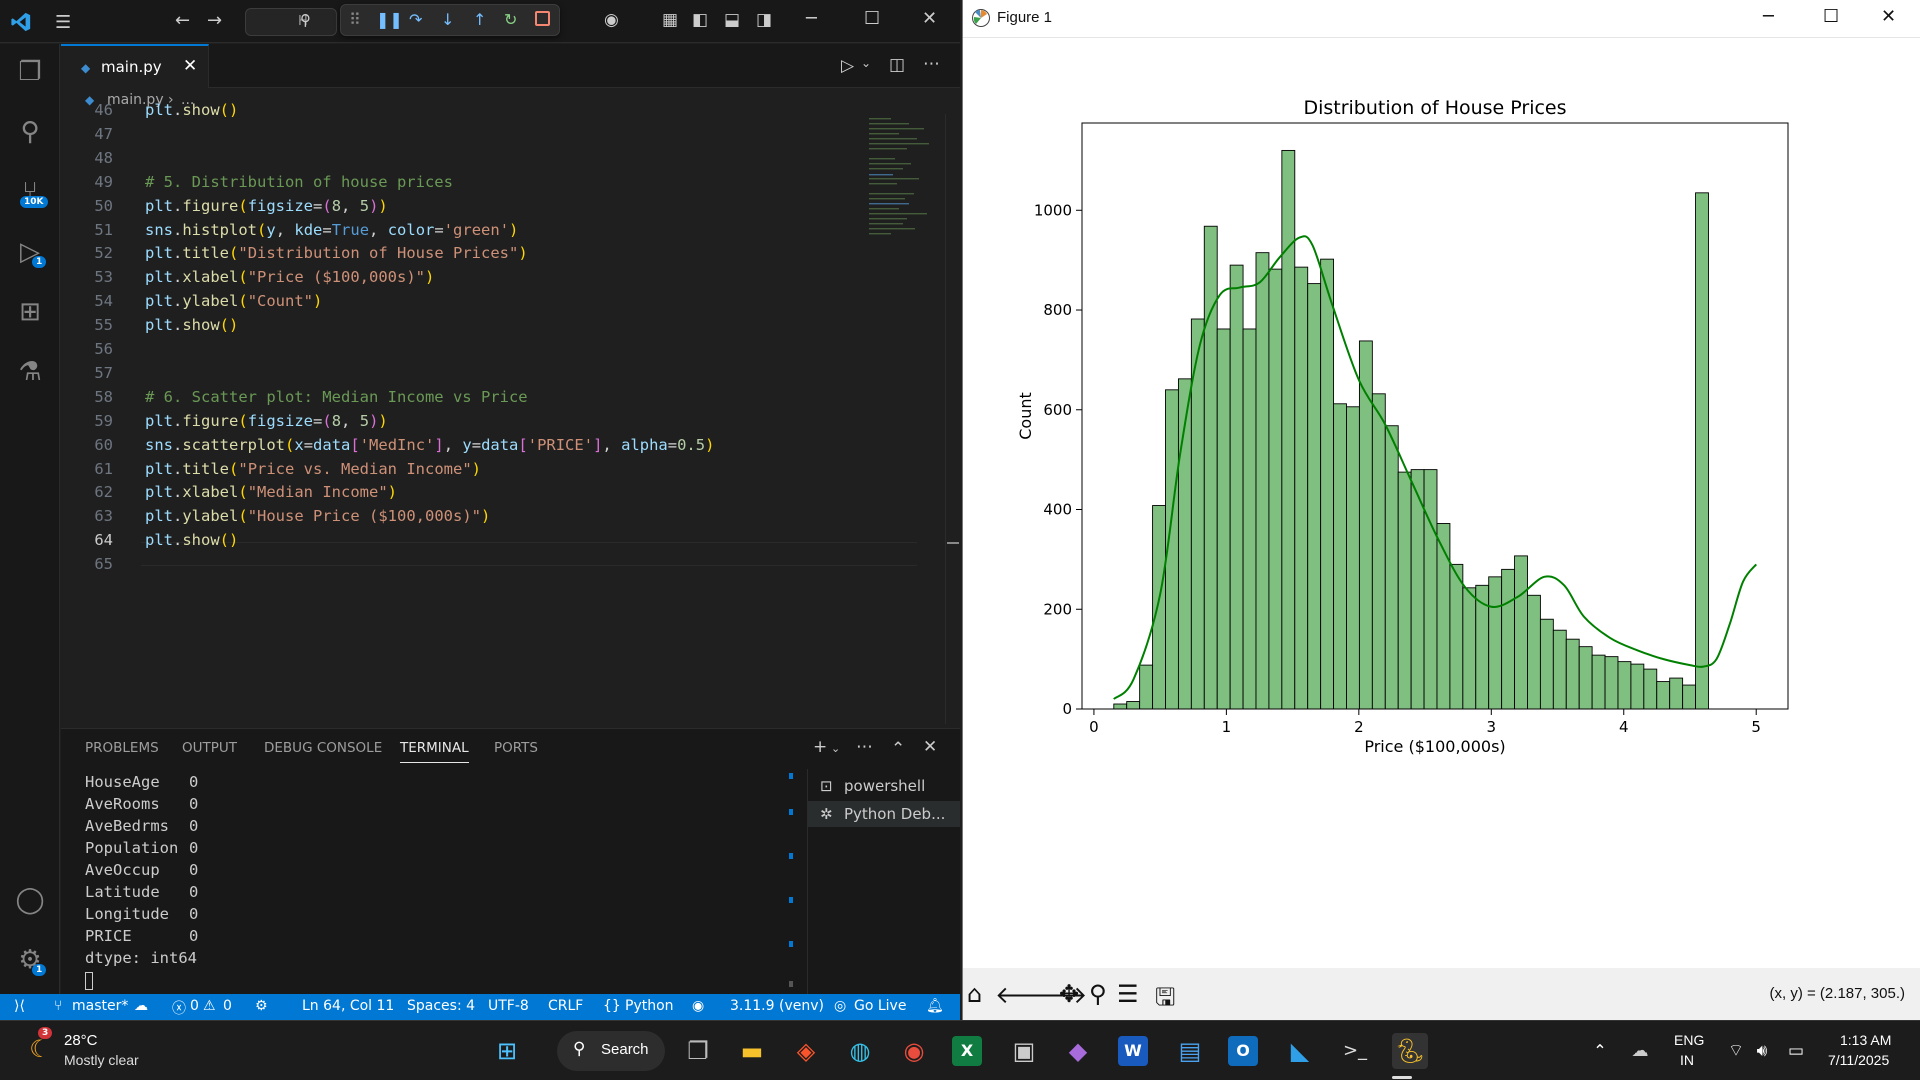 The width and height of the screenshot is (1920, 1080). What do you see at coordinates (1055, 995) in the screenshot?
I see `forward-arrow-icon: 🡒` at bounding box center [1055, 995].